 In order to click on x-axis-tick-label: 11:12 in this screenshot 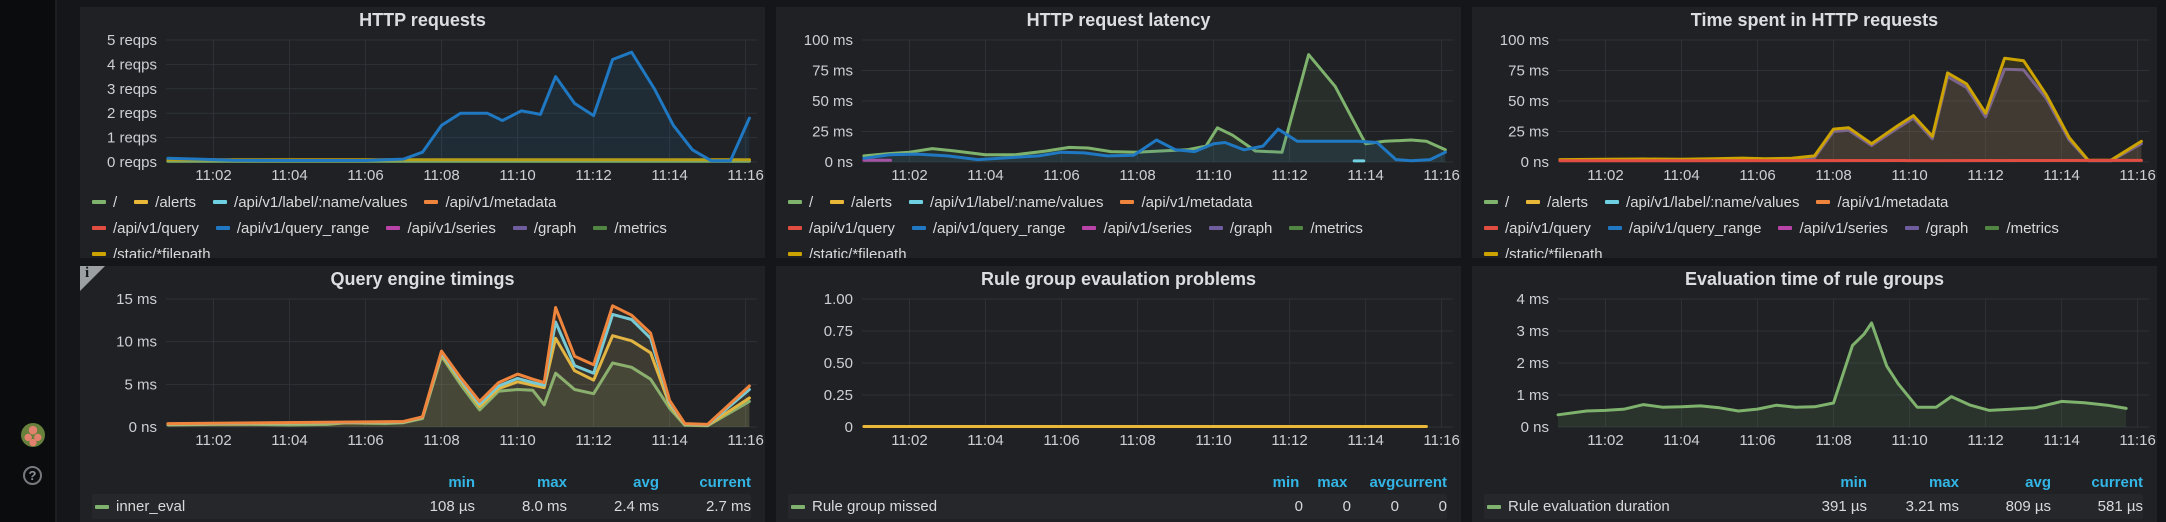, I will do `click(1289, 440)`.